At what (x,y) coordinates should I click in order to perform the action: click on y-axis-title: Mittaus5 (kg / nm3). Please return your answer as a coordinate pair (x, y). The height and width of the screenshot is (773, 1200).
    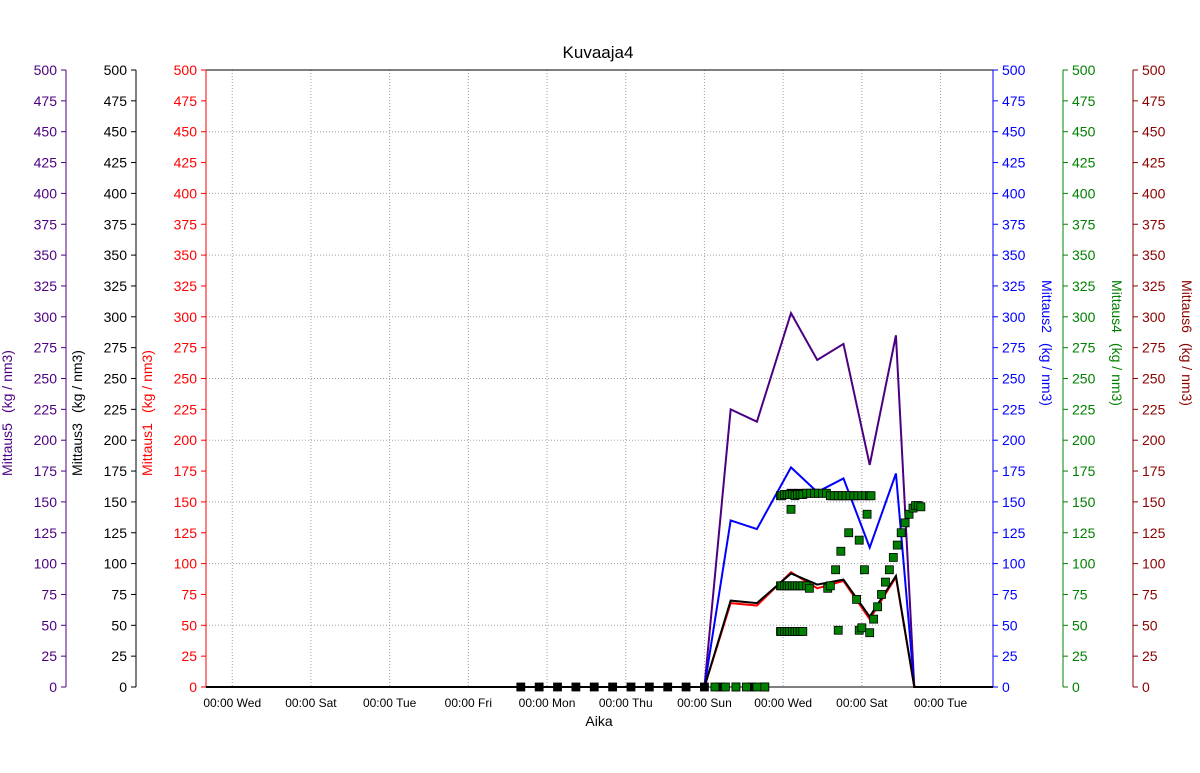
    Looking at the image, I should click on (7, 413).